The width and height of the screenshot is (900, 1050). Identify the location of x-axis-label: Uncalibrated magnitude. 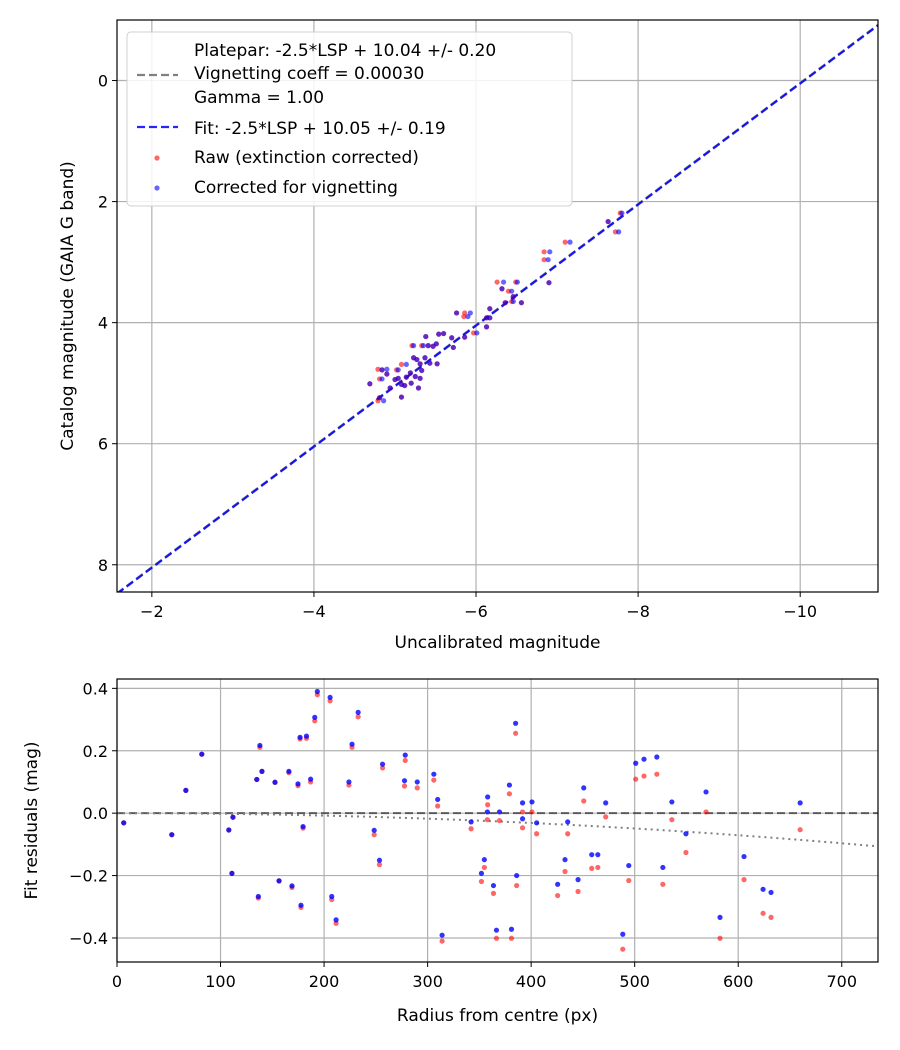
(498, 643).